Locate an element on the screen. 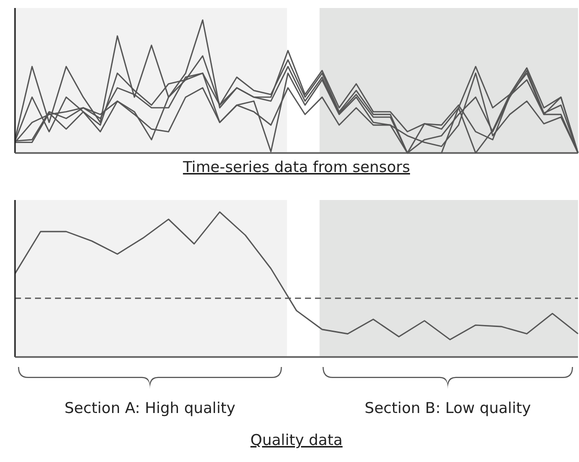 The image size is (579, 462). text: Section B: Low quality is located at coordinates (448, 408).